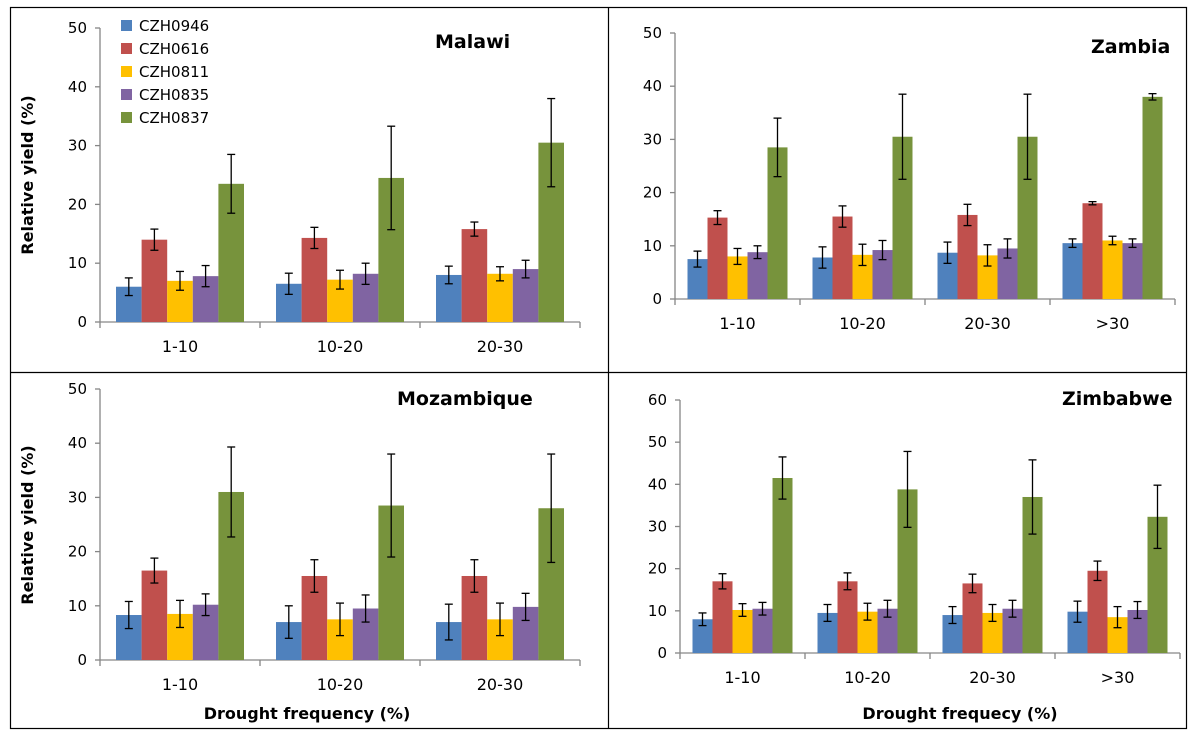 This screenshot has height=731, width=1189. Describe the element at coordinates (174, 72) in the screenshot. I see `legend-label-CZH0811: CZH0811` at that location.